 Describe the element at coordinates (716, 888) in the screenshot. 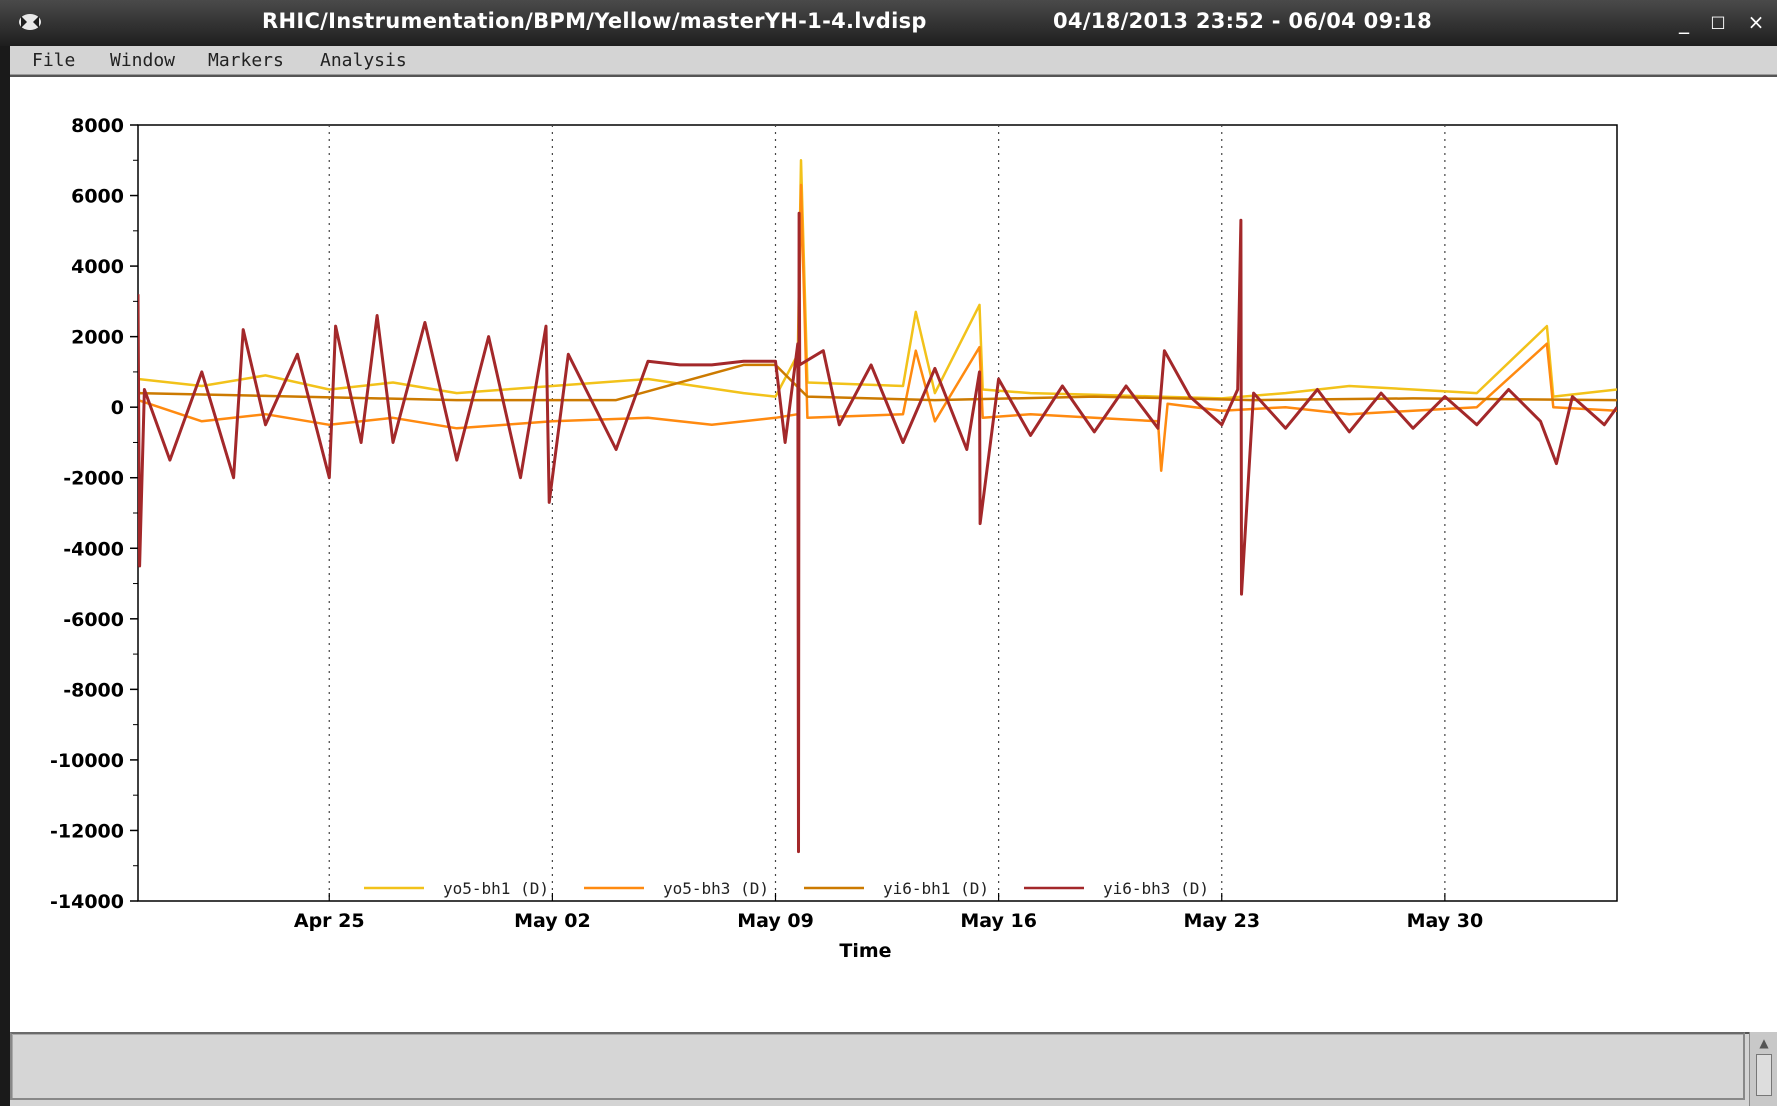

I see `legend-label: yo5-bh3 (D)` at that location.